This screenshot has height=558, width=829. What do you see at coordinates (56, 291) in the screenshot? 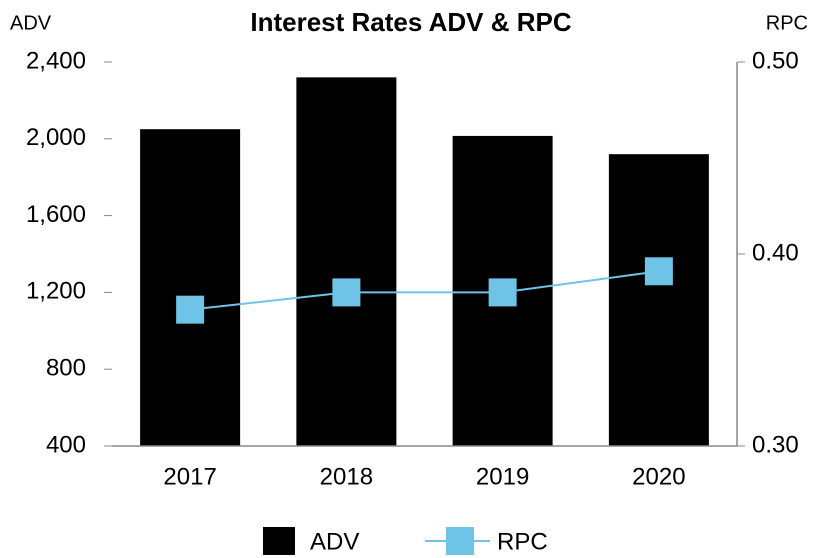
I see `y-tick-label: 1,200` at bounding box center [56, 291].